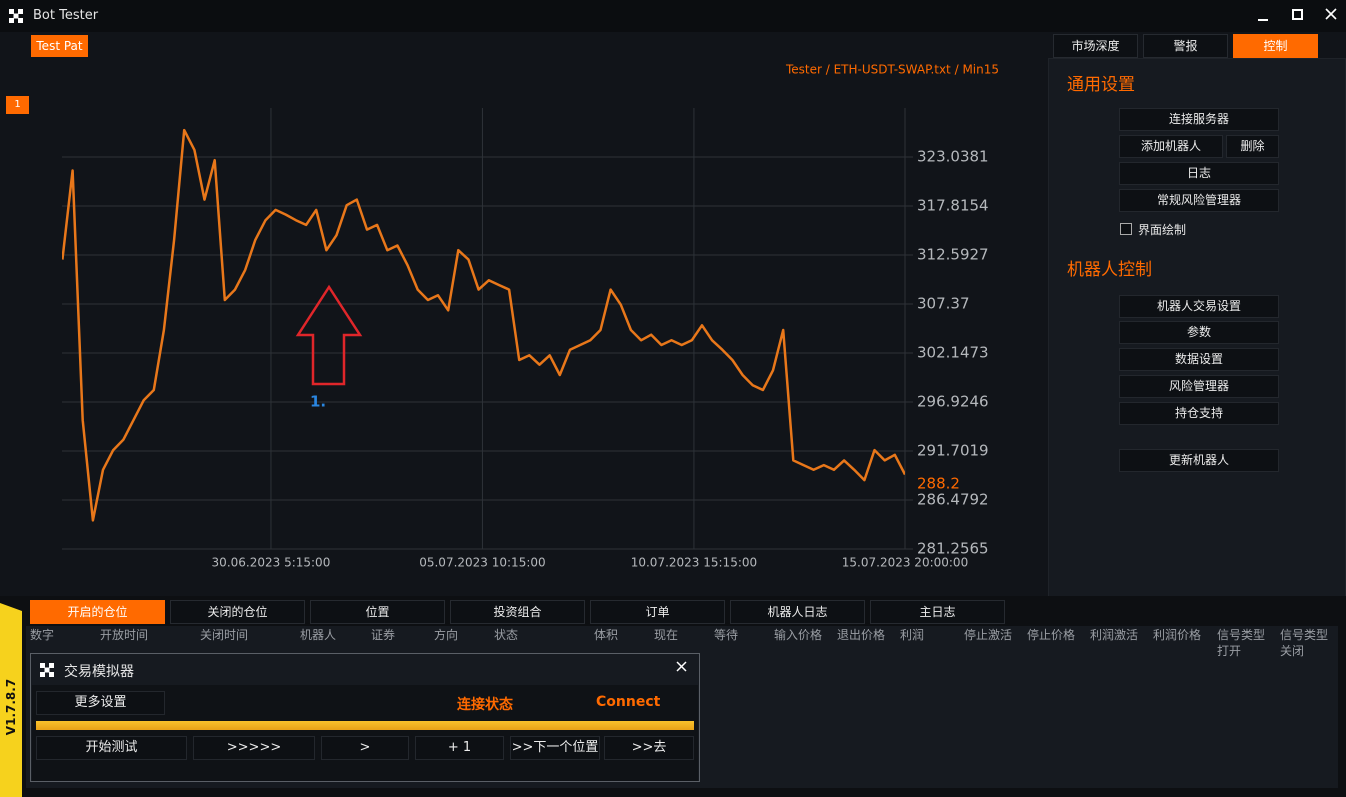  What do you see at coordinates (1095, 46) in the screenshot?
I see `panel-tab: 市场深度` at bounding box center [1095, 46].